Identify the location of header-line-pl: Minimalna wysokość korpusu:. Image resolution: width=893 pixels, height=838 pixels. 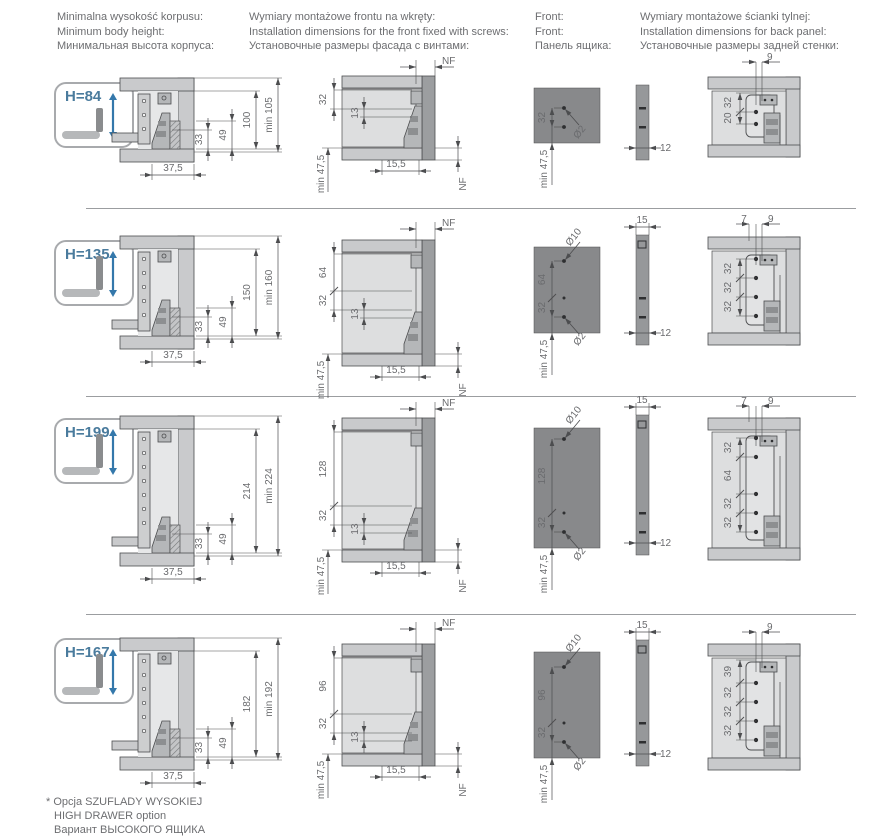
(130, 17).